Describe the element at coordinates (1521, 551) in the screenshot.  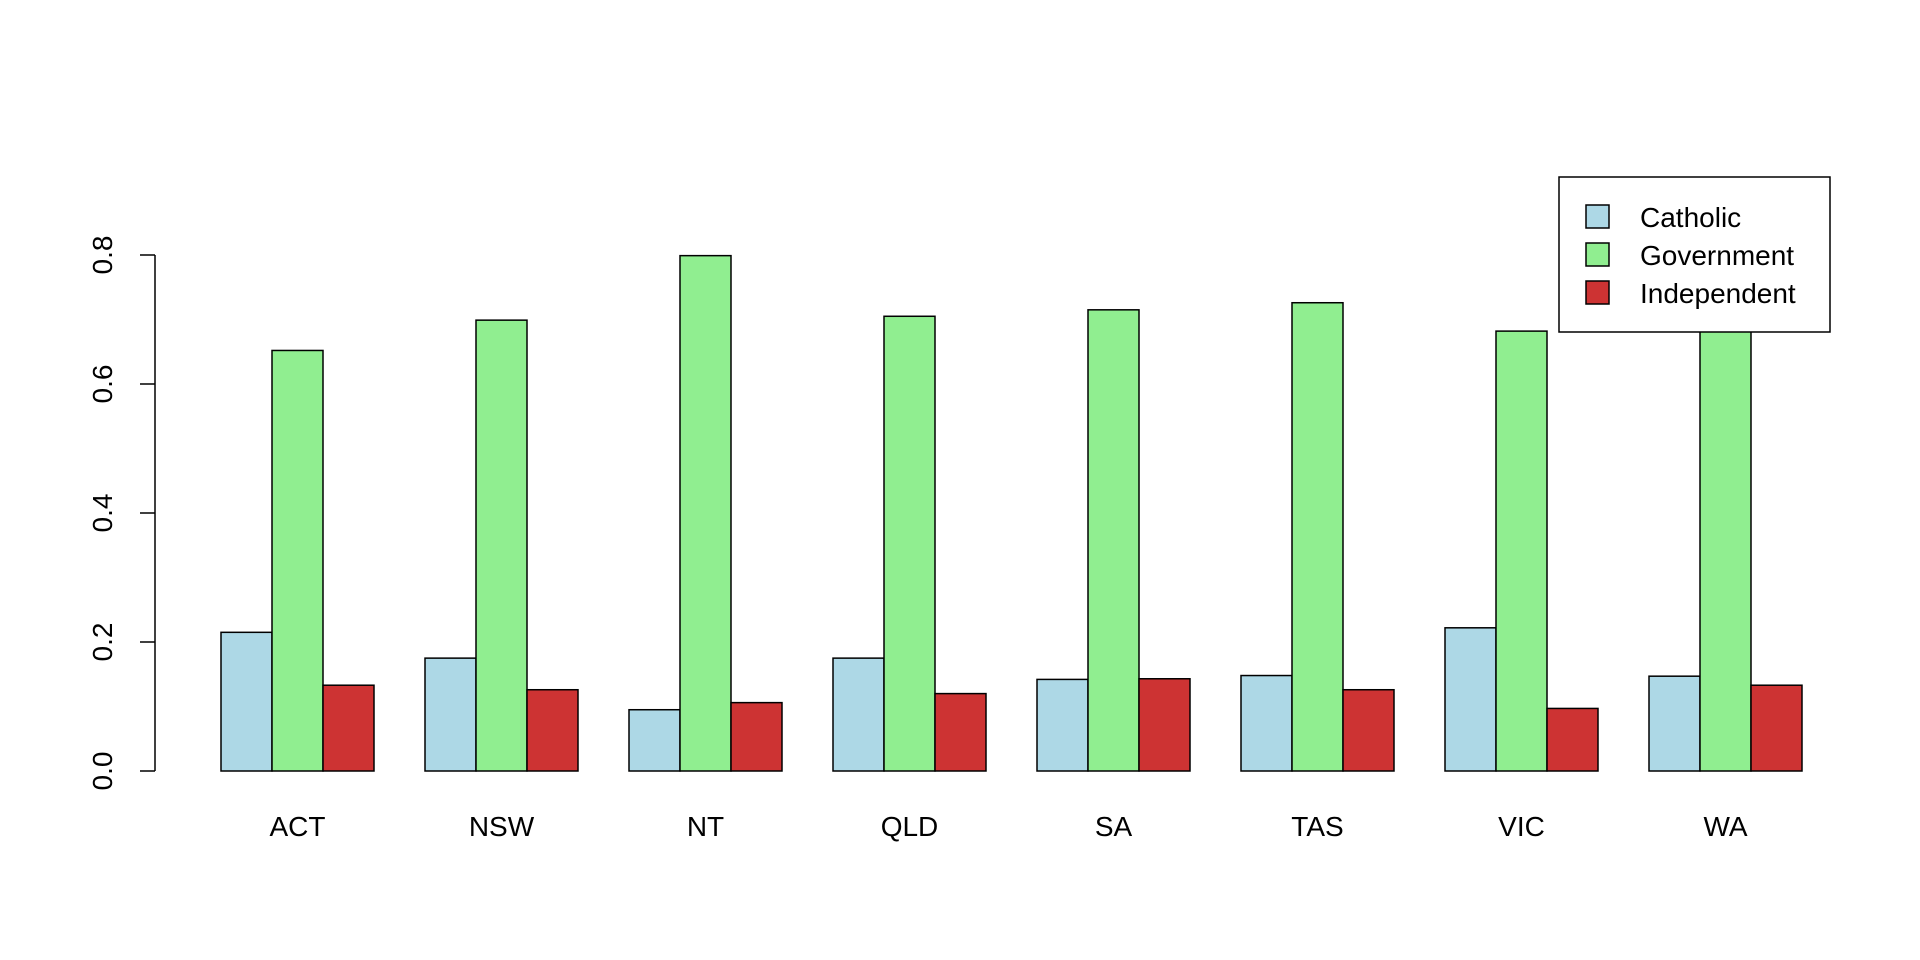
I see `bar-vic-government` at that location.